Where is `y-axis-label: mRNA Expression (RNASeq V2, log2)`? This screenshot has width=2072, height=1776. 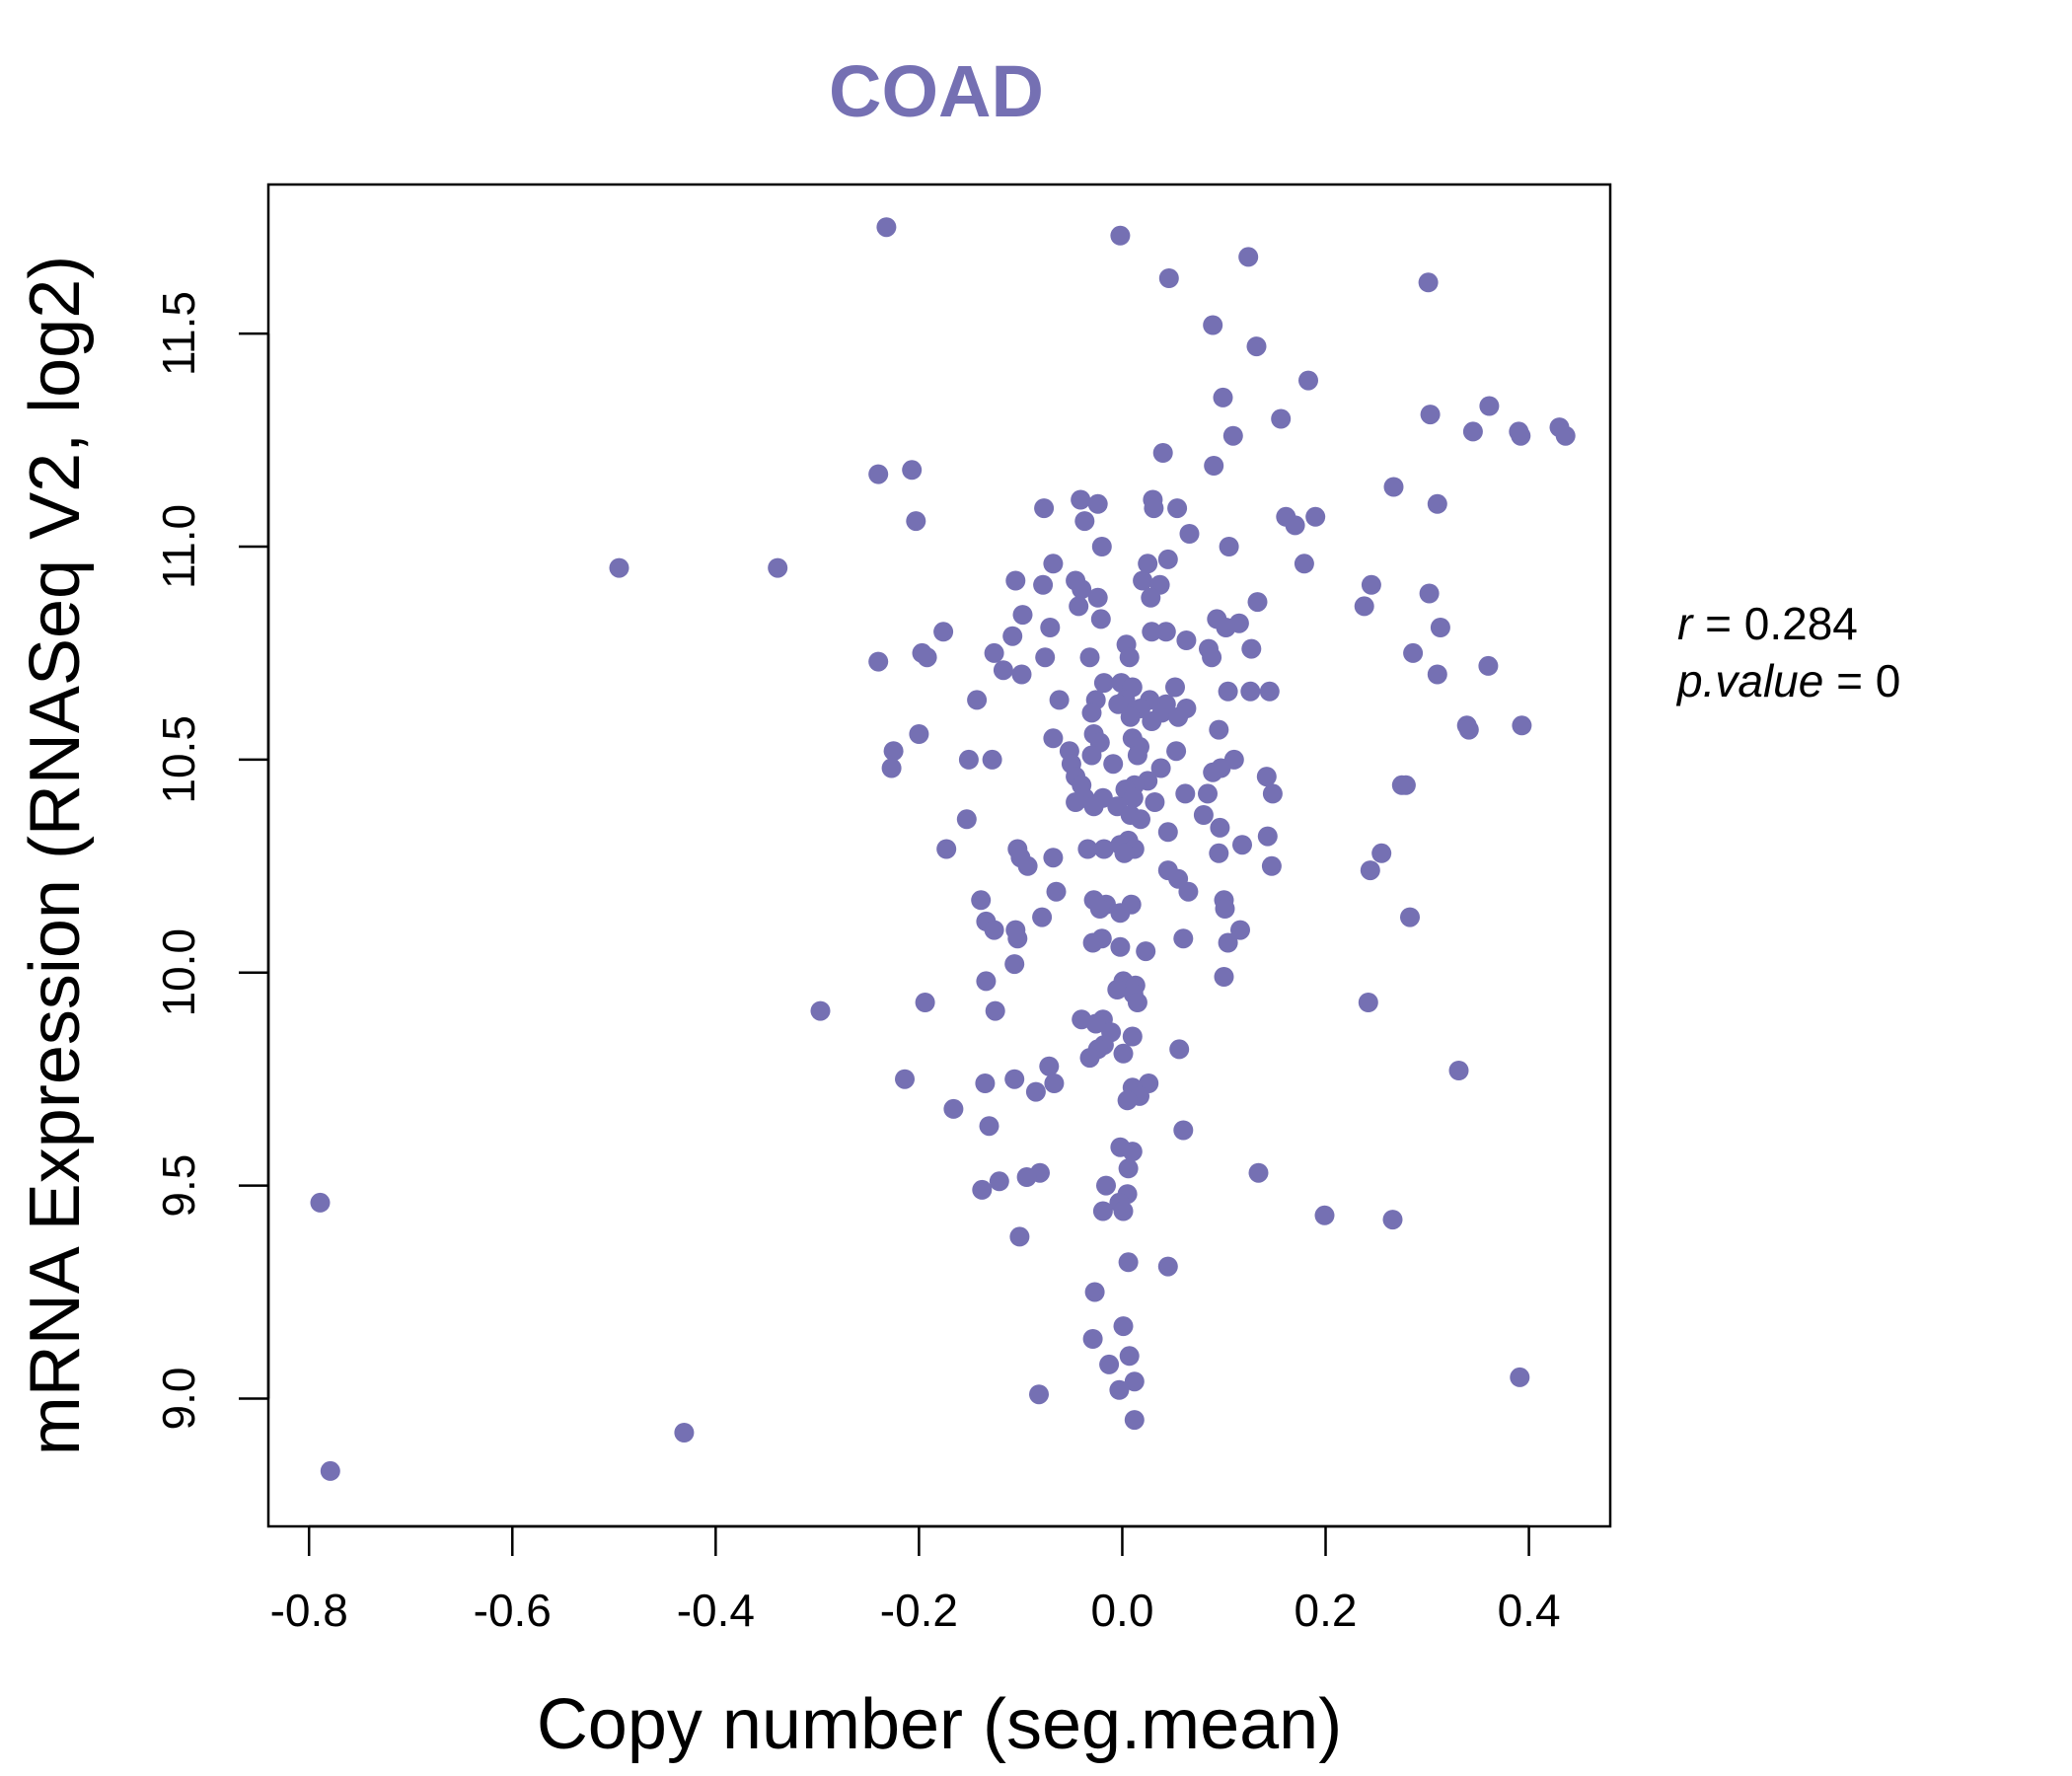 y-axis-label: mRNA Expression (RNASeq V2, log2) is located at coordinates (56, 855).